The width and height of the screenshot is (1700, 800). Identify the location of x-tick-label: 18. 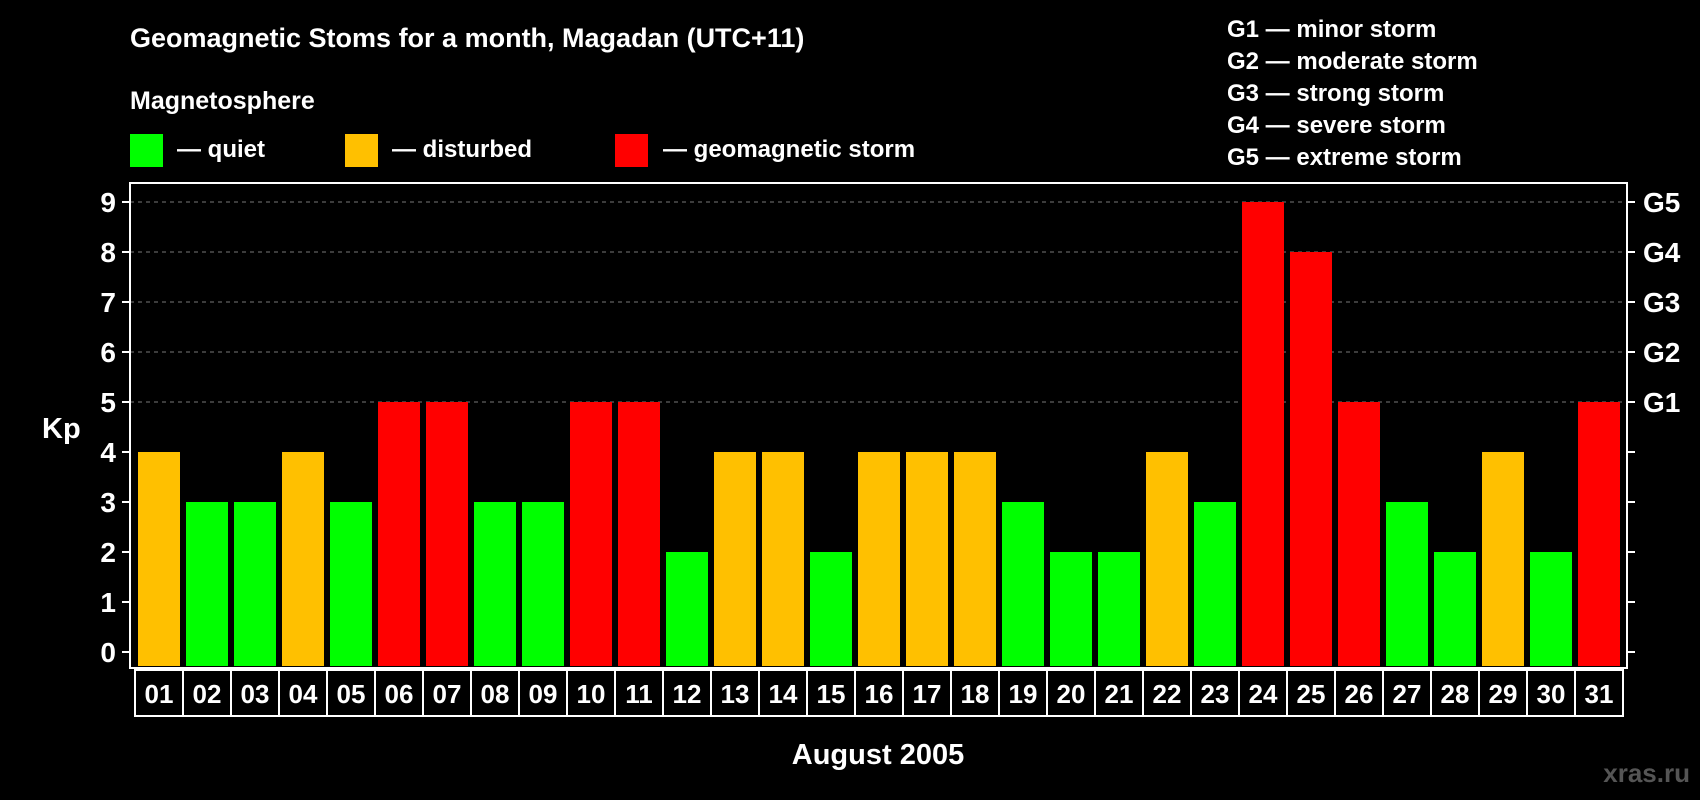
(975, 694).